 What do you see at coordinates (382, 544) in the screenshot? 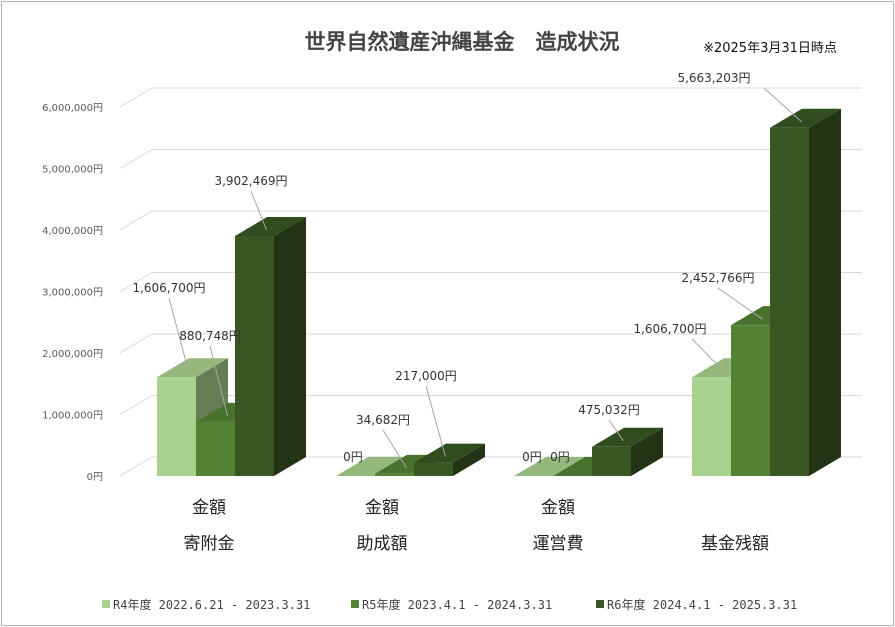
I see `category-label: 助成額` at bounding box center [382, 544].